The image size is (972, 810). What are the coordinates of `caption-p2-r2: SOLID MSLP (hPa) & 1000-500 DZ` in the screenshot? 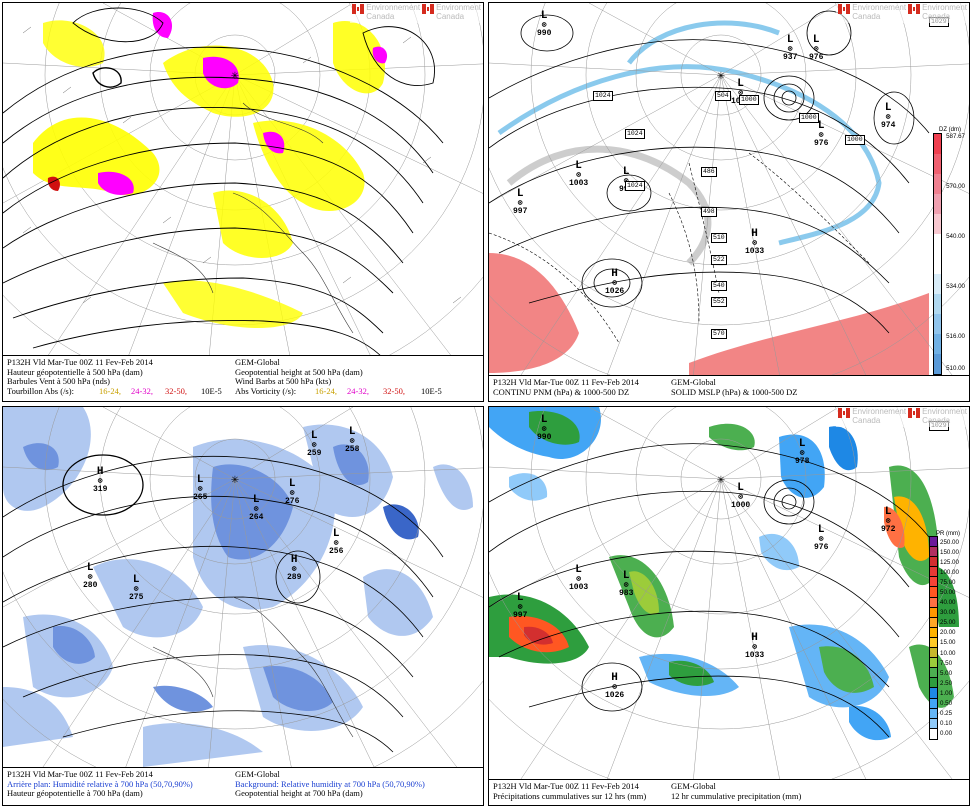 It's located at (734, 391).